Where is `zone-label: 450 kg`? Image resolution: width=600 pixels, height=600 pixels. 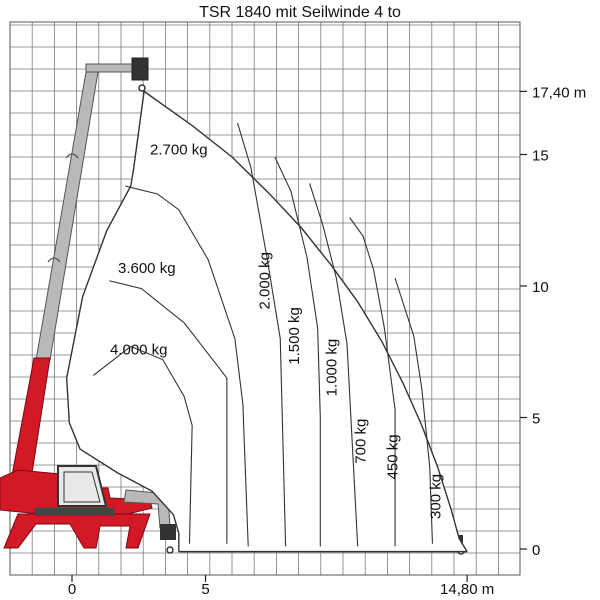
zone-label: 450 kg is located at coordinates (393, 456).